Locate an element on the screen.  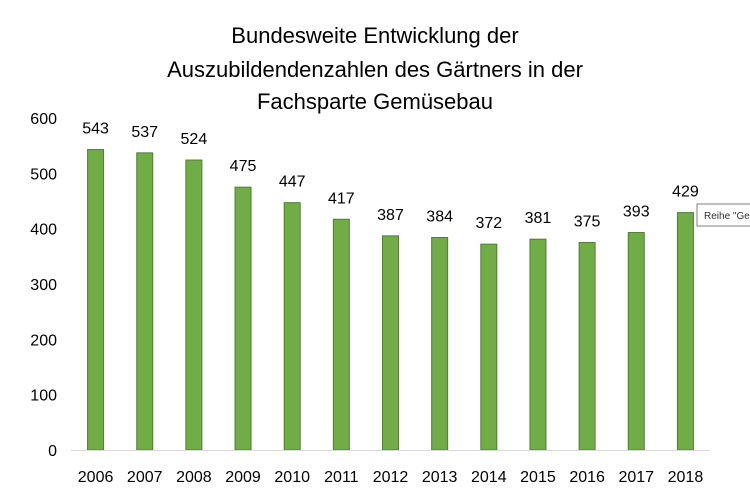
data-label-2012: 387 is located at coordinates (390, 215).